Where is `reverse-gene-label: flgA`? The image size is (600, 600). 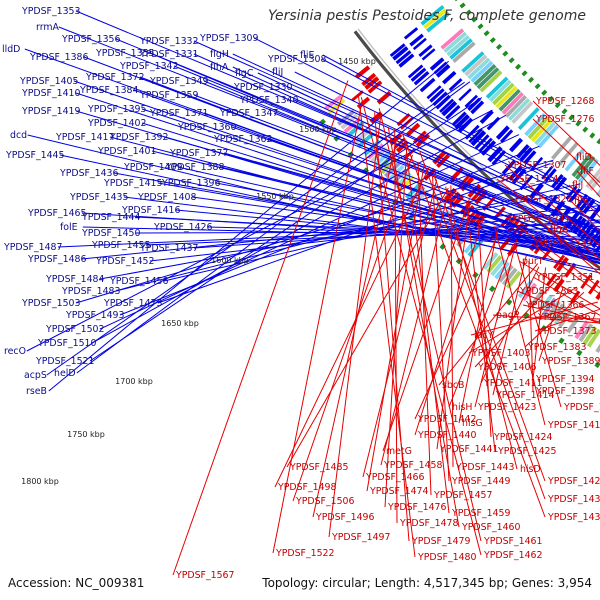 reverse-gene-label: flgA is located at coordinates (559, 229).